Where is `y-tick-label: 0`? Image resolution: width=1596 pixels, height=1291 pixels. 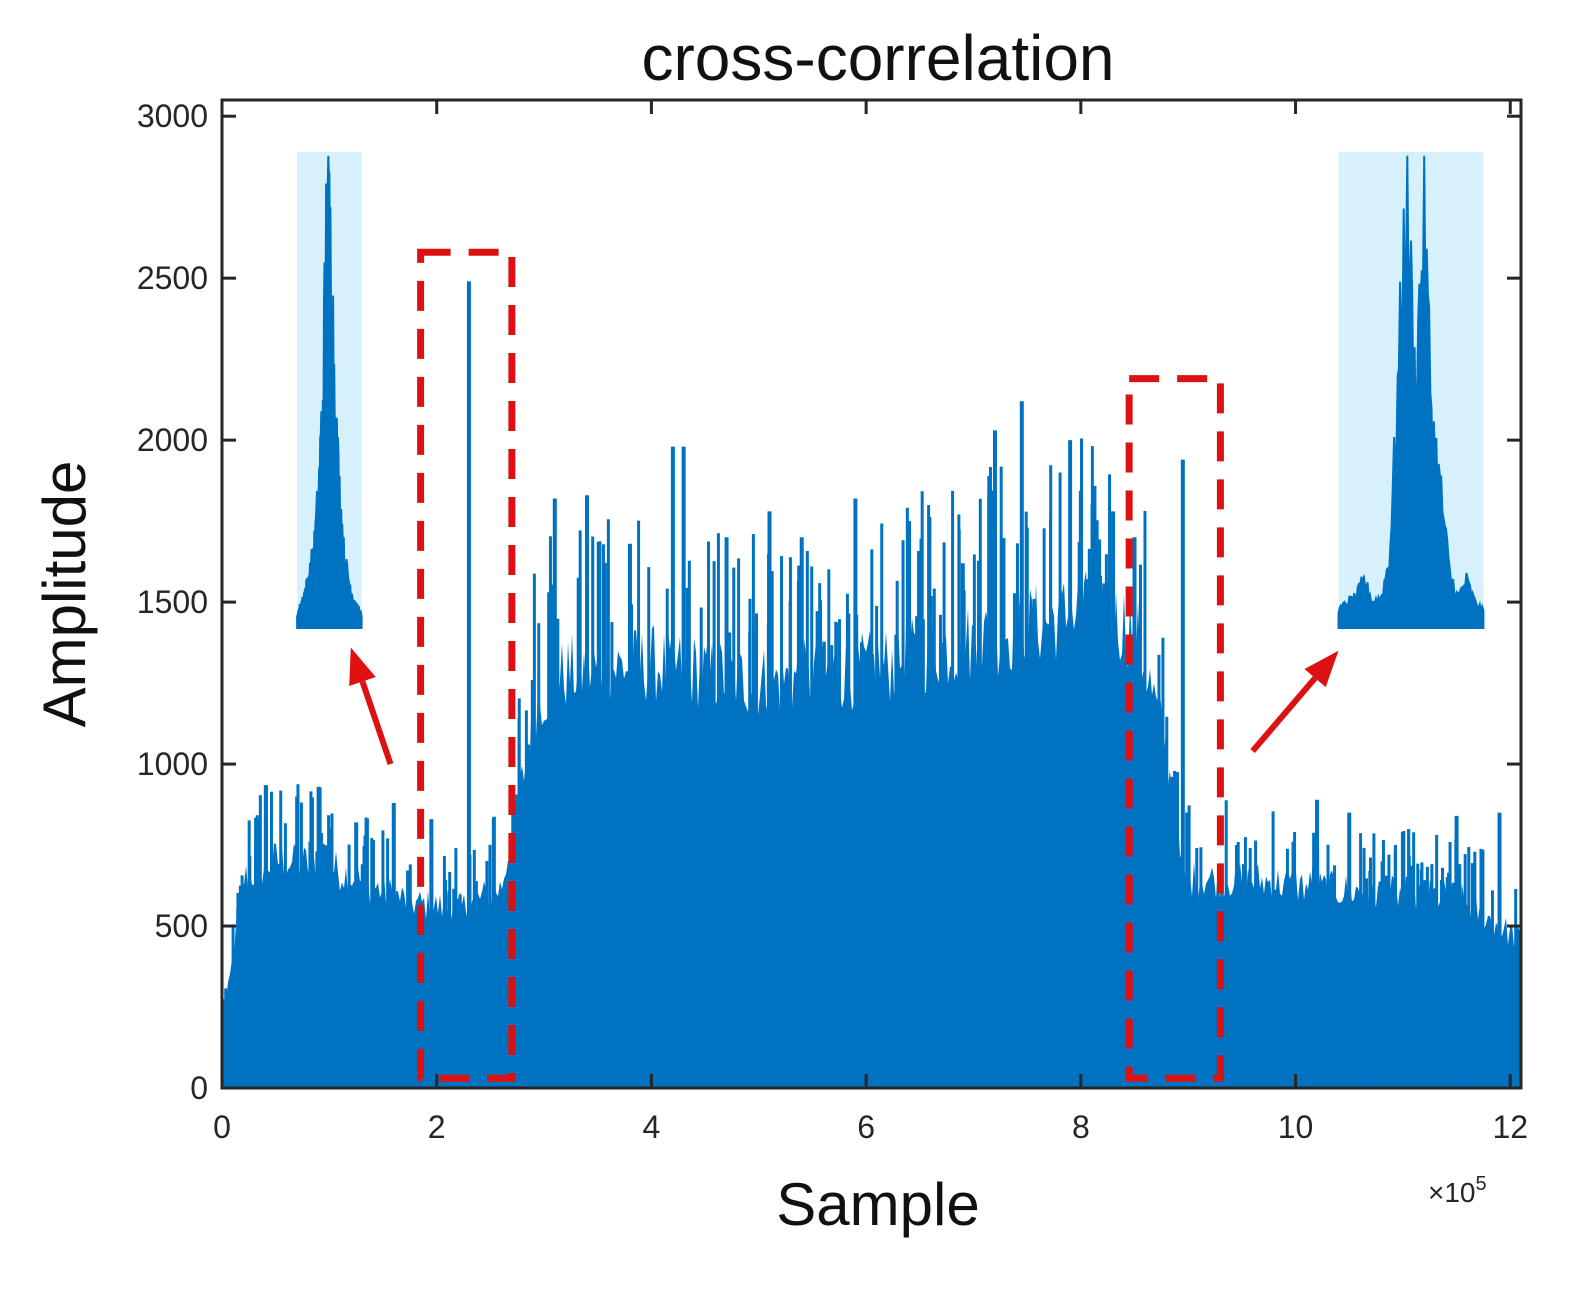
y-tick-label: 0 is located at coordinates (199, 1088).